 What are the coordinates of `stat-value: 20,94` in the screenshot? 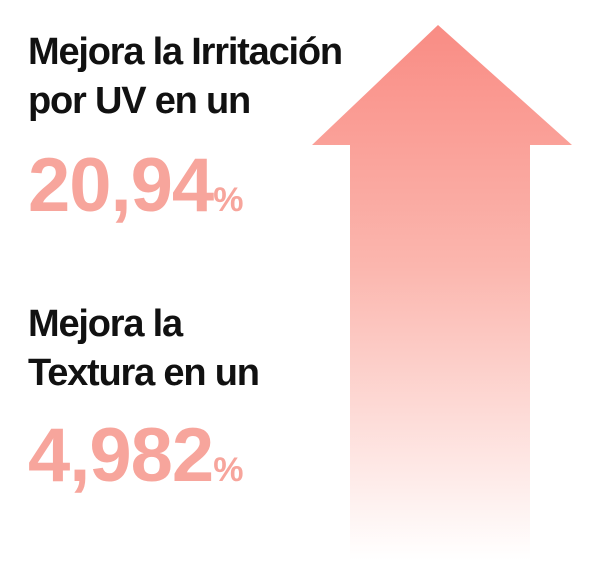 It's located at (121, 185).